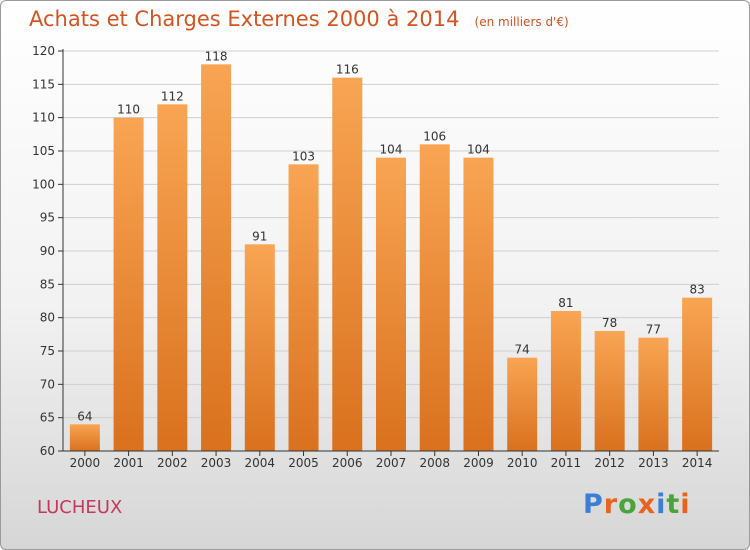 The height and width of the screenshot is (550, 750). Describe the element at coordinates (653, 463) in the screenshot. I see `x-tick-label: 2013` at that location.